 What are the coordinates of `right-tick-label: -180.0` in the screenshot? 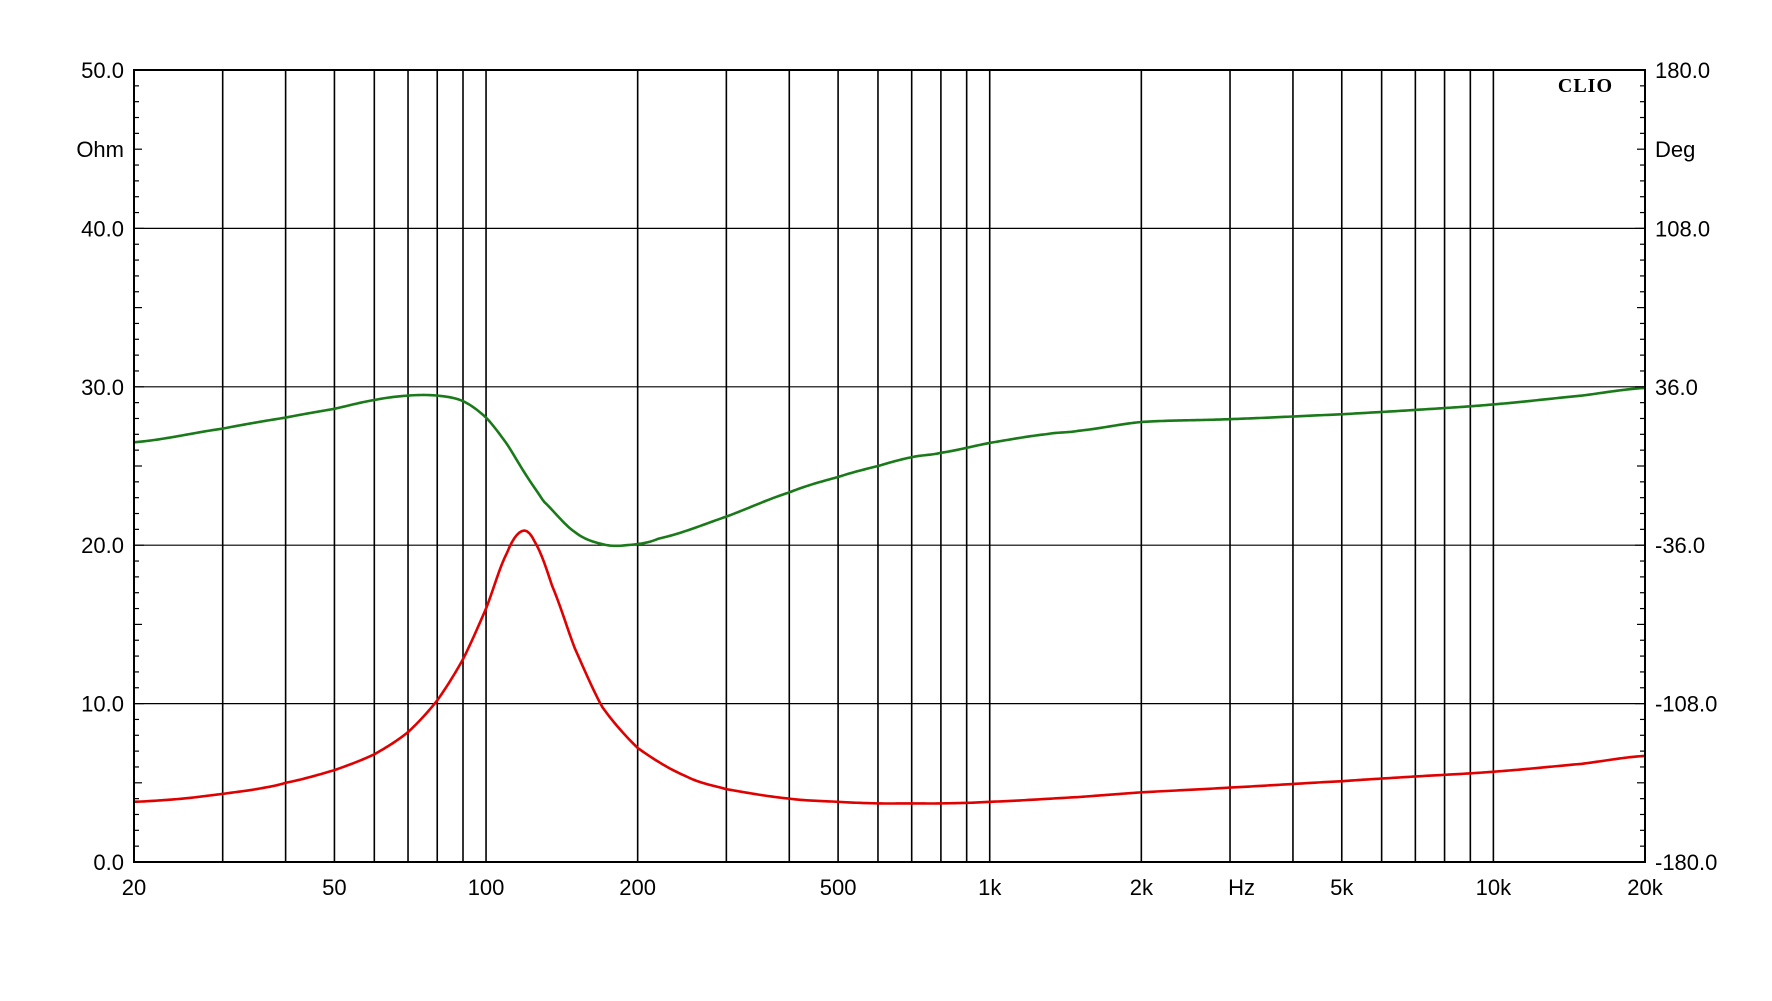 It's located at (1686, 862).